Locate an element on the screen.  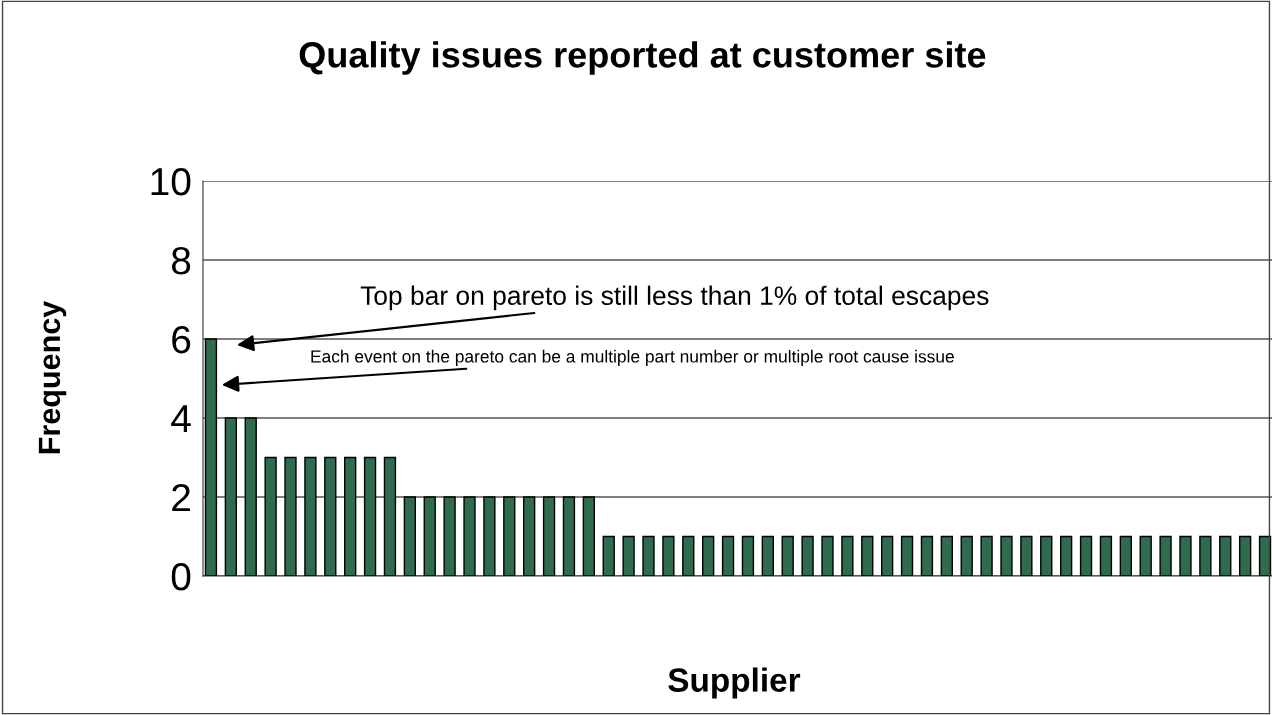
x-axis-title: Supplier is located at coordinates (734, 683).